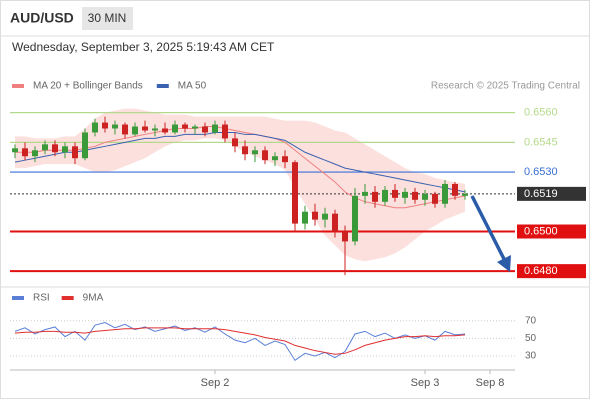  Describe the element at coordinates (531, 320) in the screenshot. I see `rsi-tick-label: 70` at that location.